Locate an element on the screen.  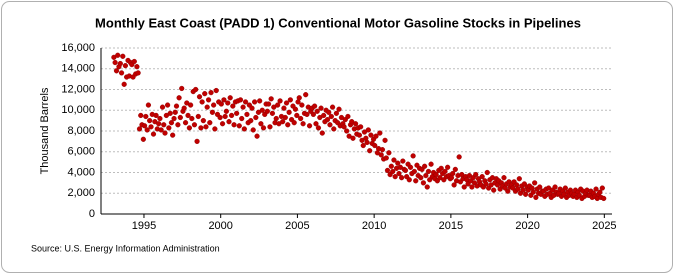
y-tick-label: 8,000 is located at coordinates (81, 131).